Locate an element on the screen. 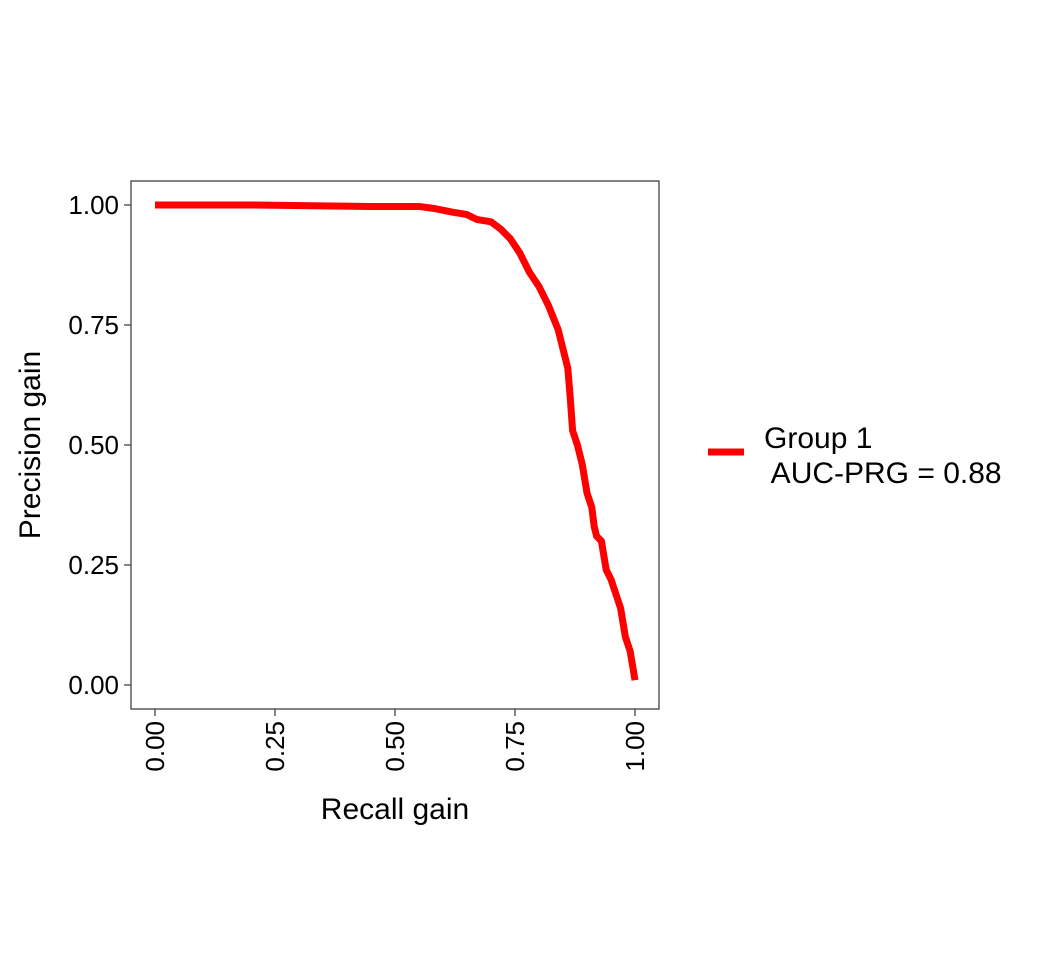  y-axis: 0.00 0.25 0.50 0.75 1.00 is located at coordinates (99, 445).